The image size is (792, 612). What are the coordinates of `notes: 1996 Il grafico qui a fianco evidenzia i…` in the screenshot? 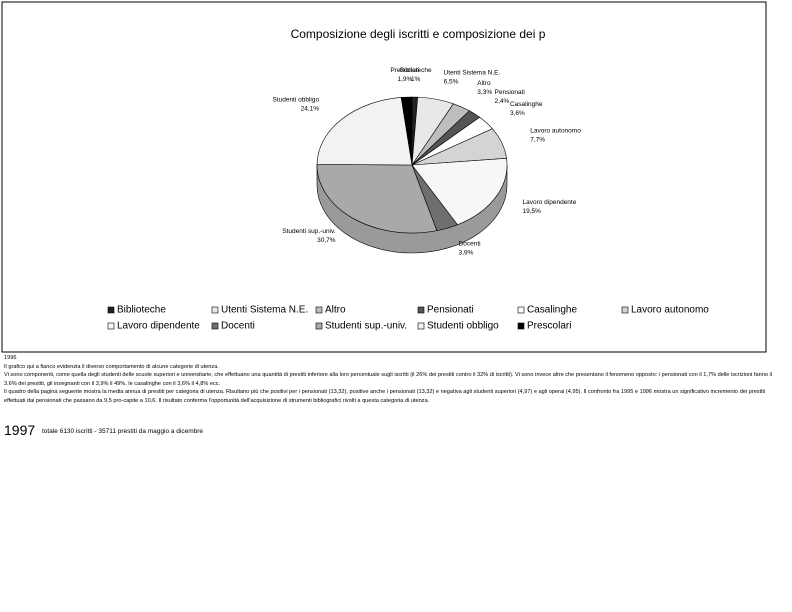 It's located at (389, 380).